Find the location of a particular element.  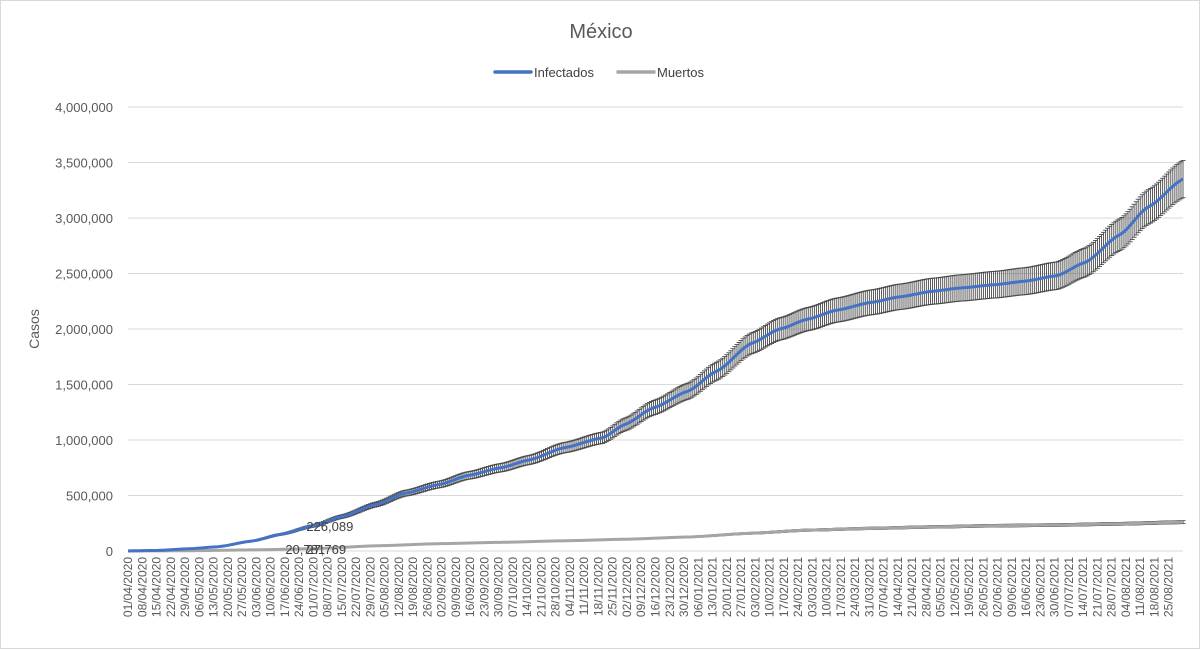

y-tick-label: 2,500,000 is located at coordinates (84, 274).